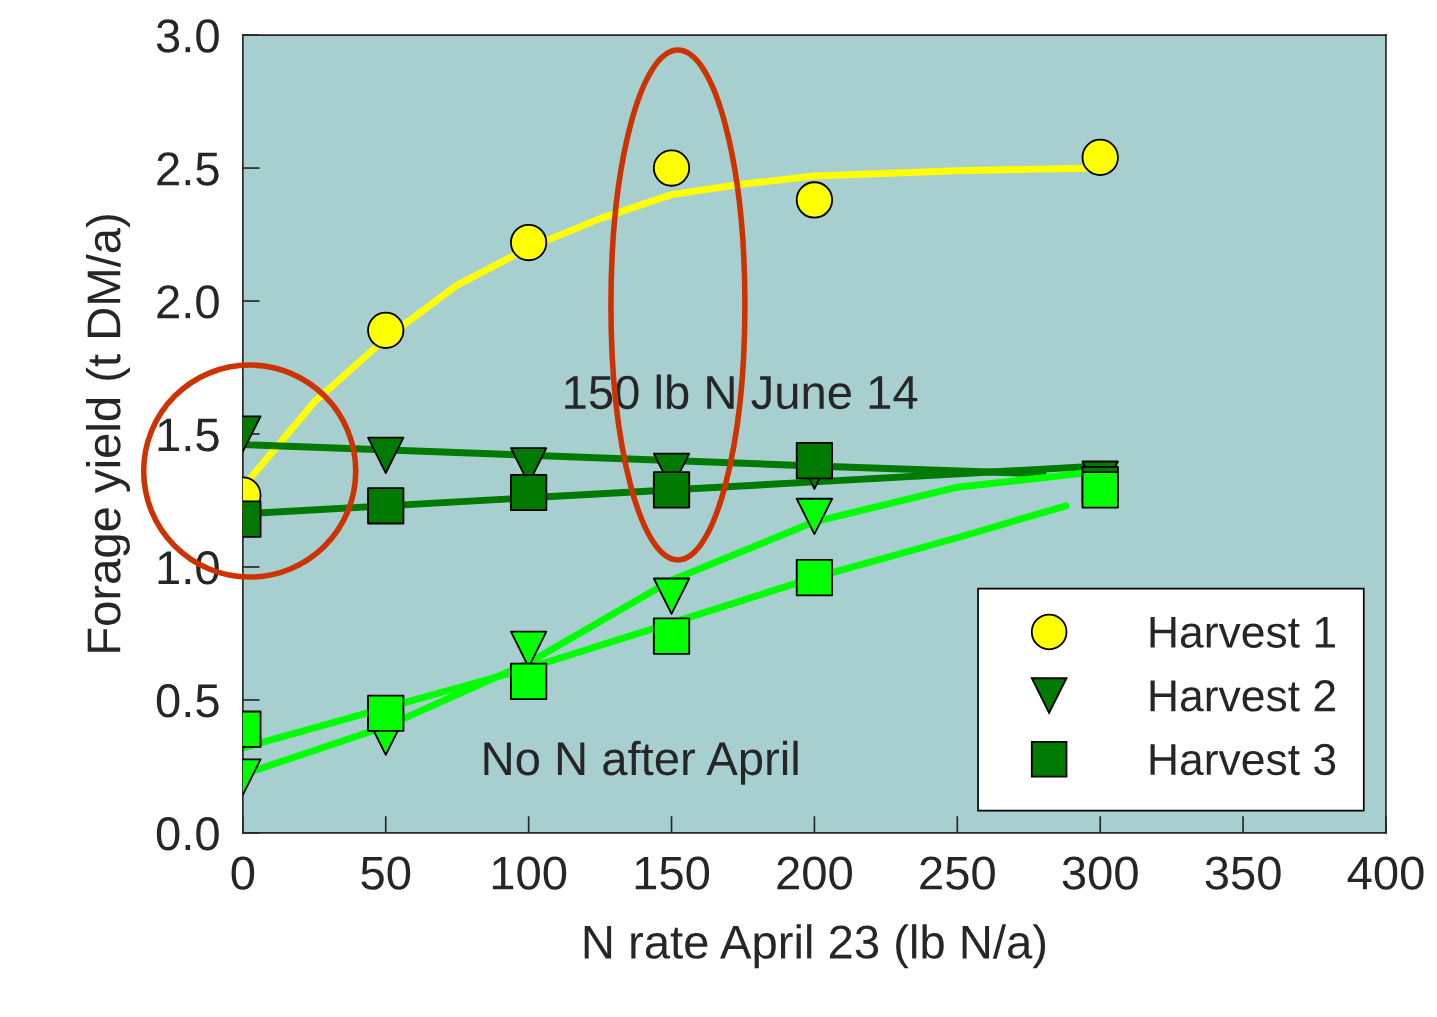 The image size is (1437, 1017). Describe the element at coordinates (1243, 873) in the screenshot. I see `x-tick-label: 350` at that location.